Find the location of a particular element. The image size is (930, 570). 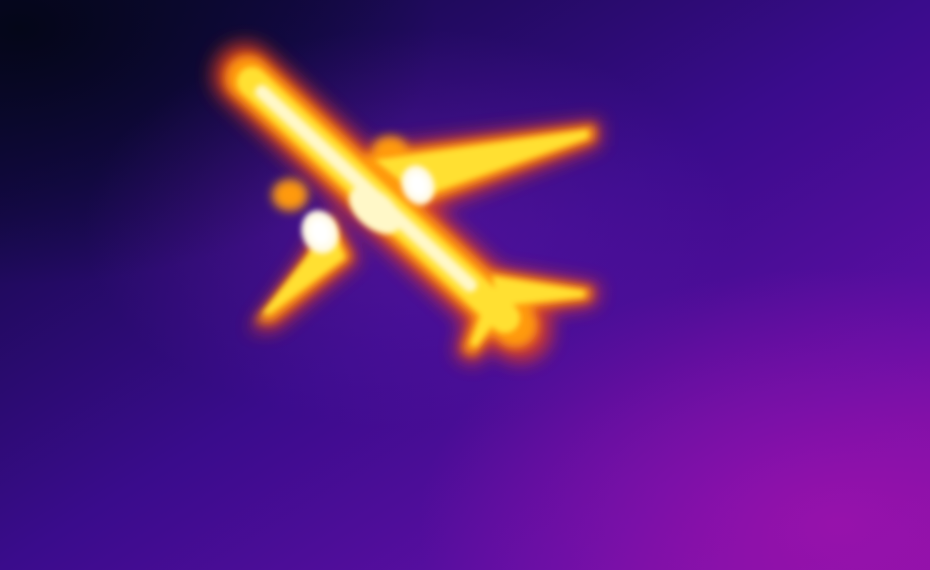

engine-left is located at coordinates (320, 232).